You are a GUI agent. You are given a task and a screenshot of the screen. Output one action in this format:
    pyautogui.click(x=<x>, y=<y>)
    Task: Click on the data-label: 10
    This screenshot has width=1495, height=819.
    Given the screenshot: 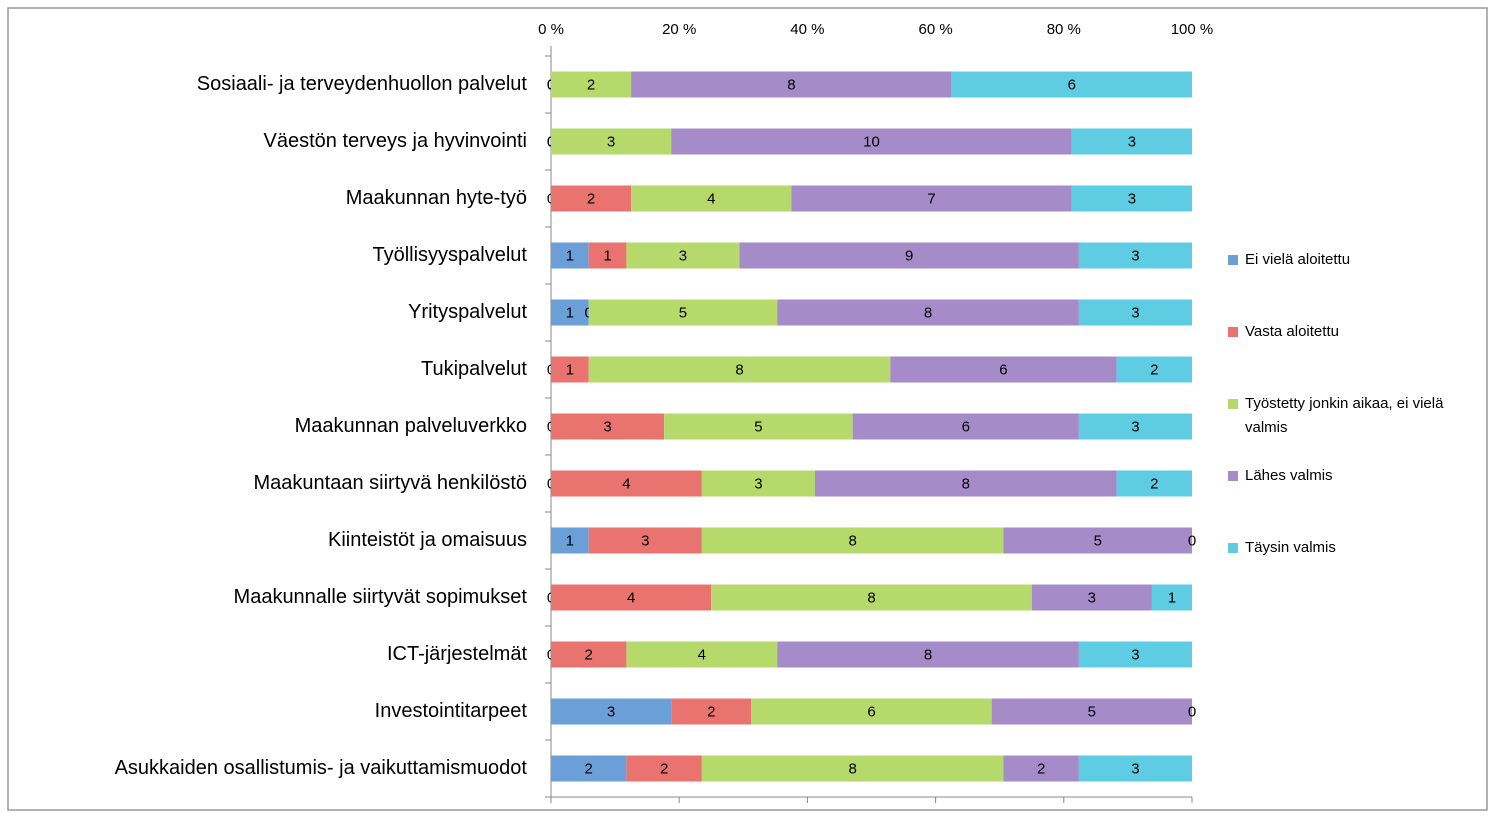 What is the action you would take?
    pyautogui.click(x=871, y=141)
    